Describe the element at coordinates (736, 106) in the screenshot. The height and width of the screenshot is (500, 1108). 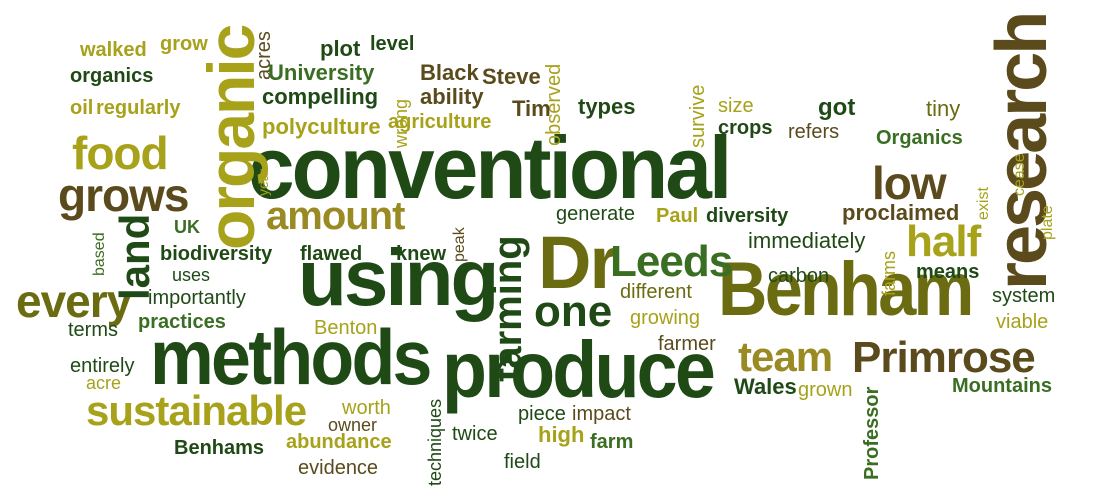
I see `word-size: size` at that location.